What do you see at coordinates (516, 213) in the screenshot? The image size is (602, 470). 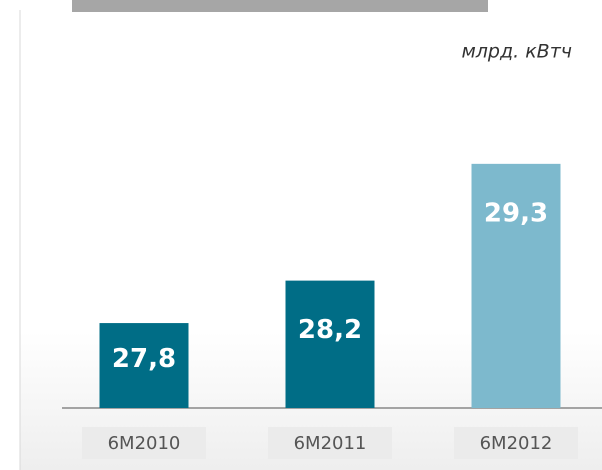 I see `value-label: 29,3` at bounding box center [516, 213].